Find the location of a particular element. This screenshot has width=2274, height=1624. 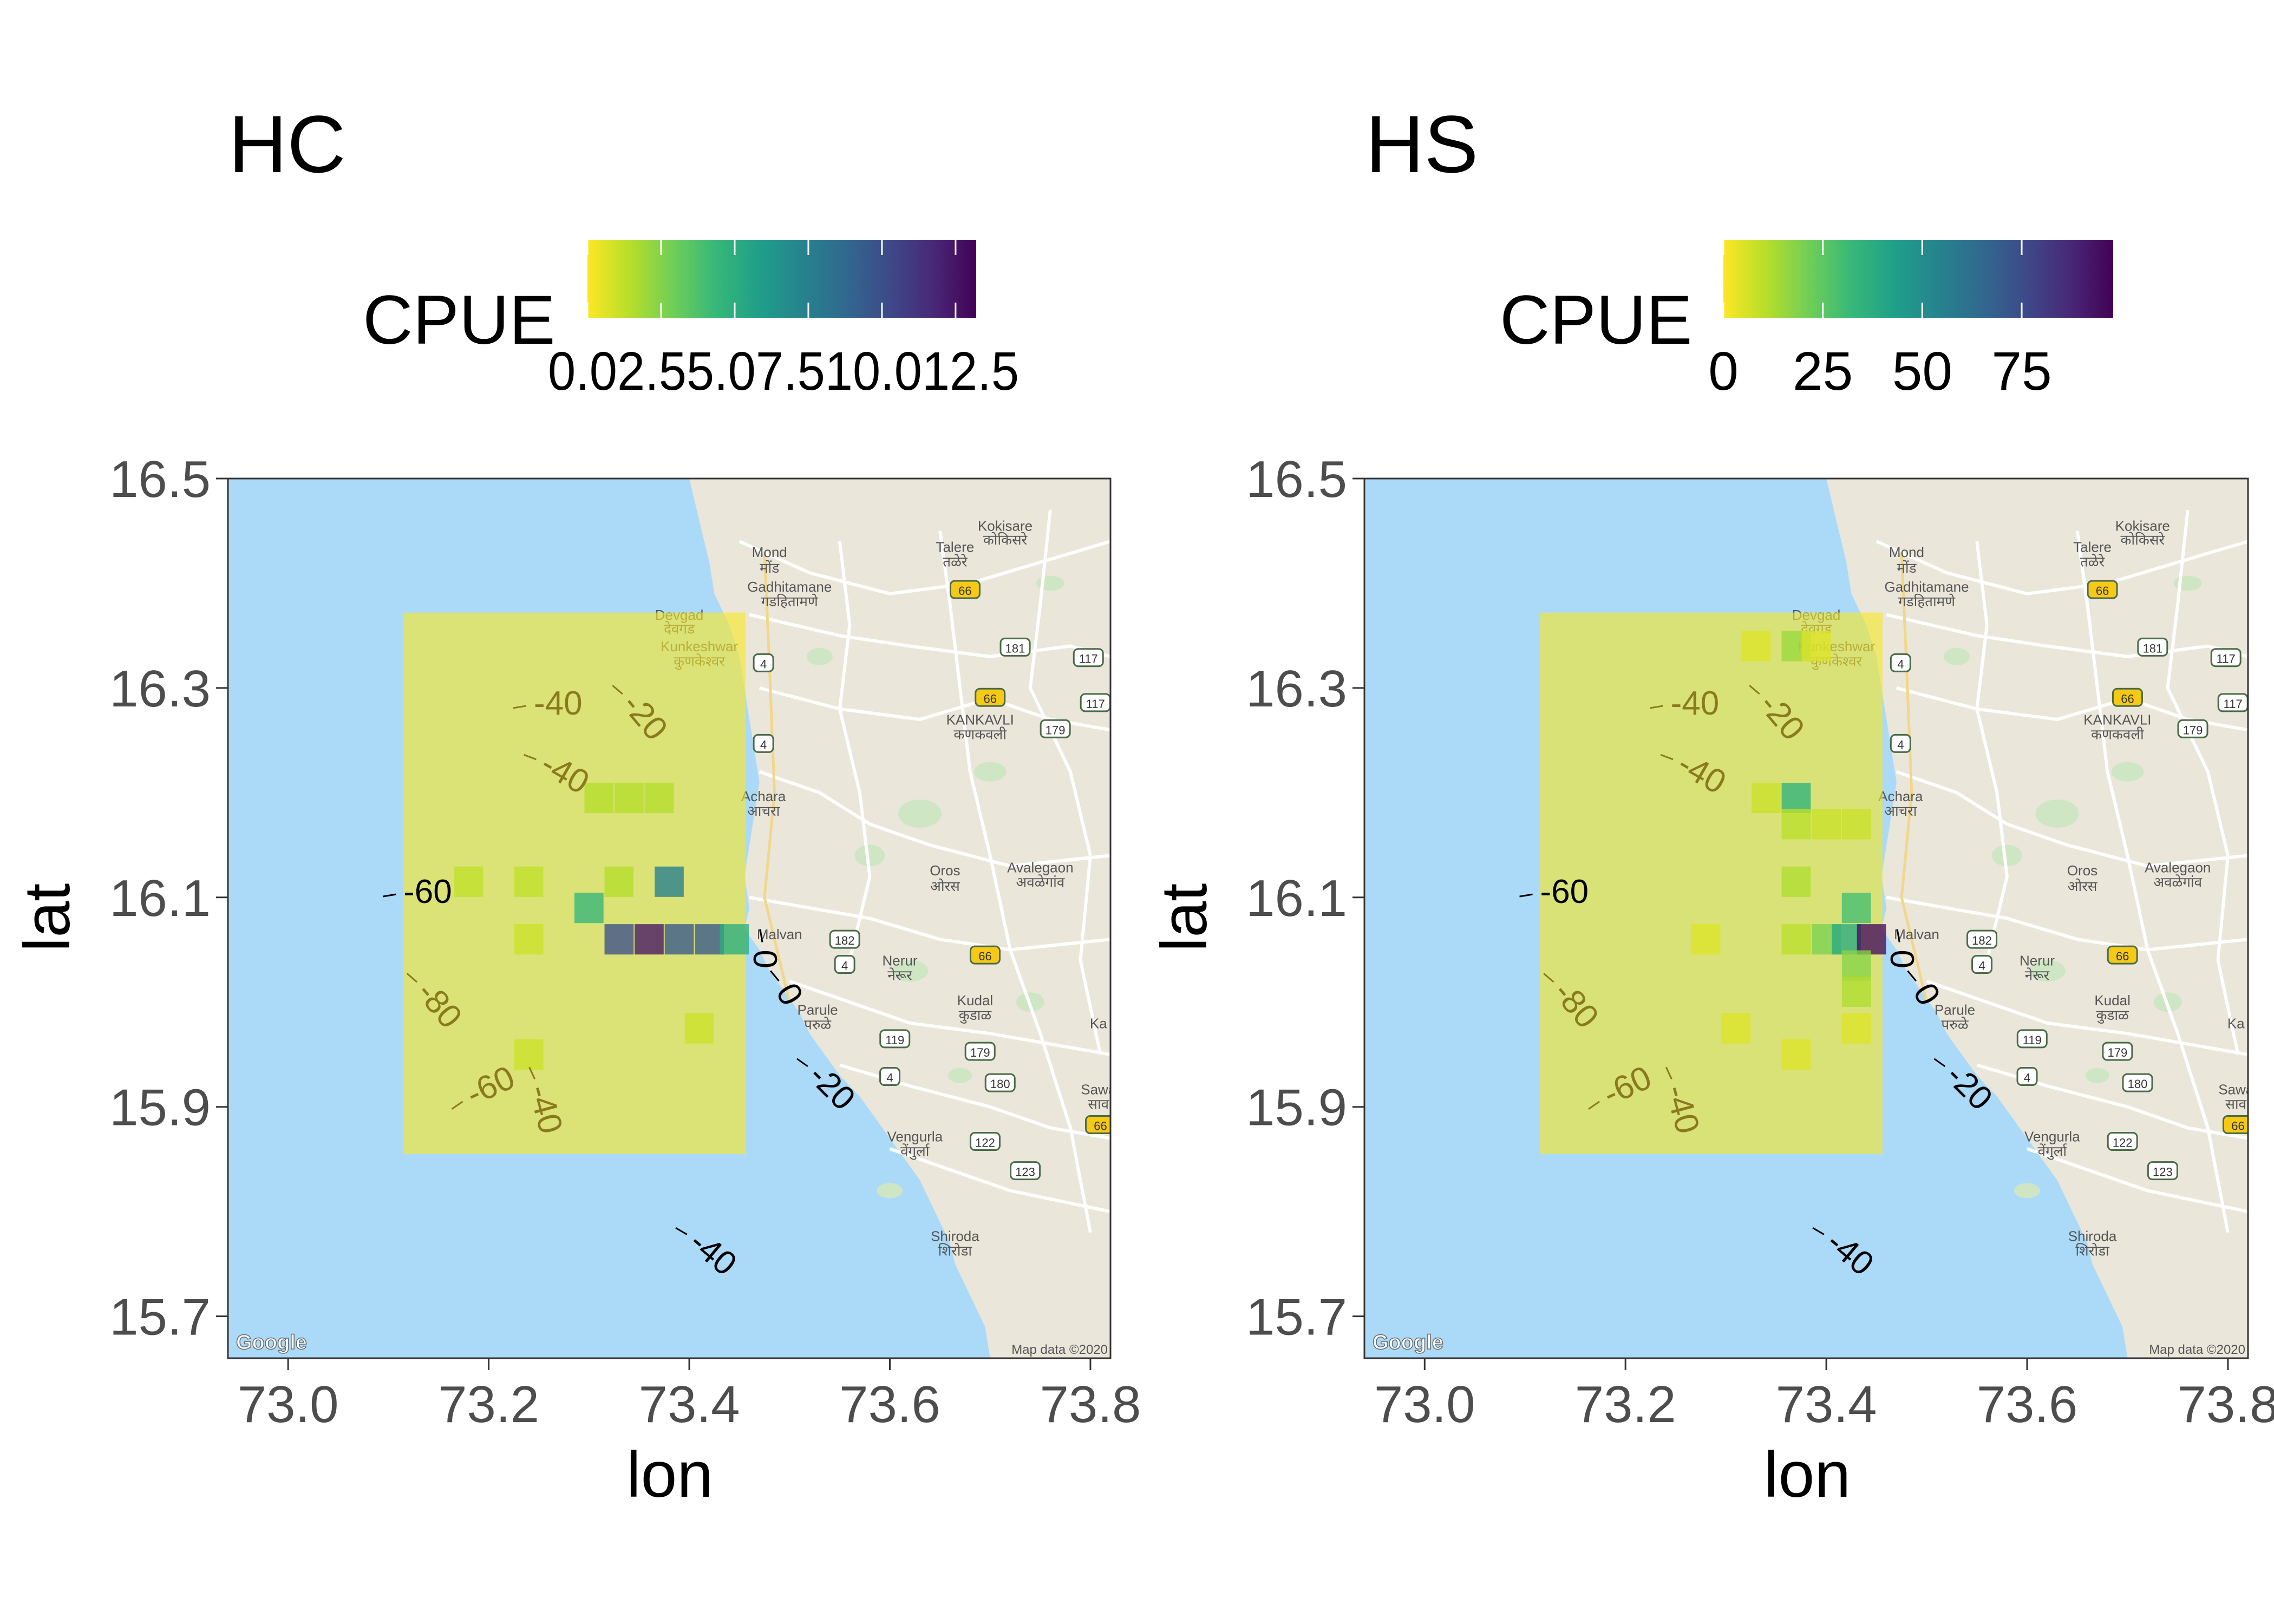

hs-panel-title: HS is located at coordinates (1422, 144).